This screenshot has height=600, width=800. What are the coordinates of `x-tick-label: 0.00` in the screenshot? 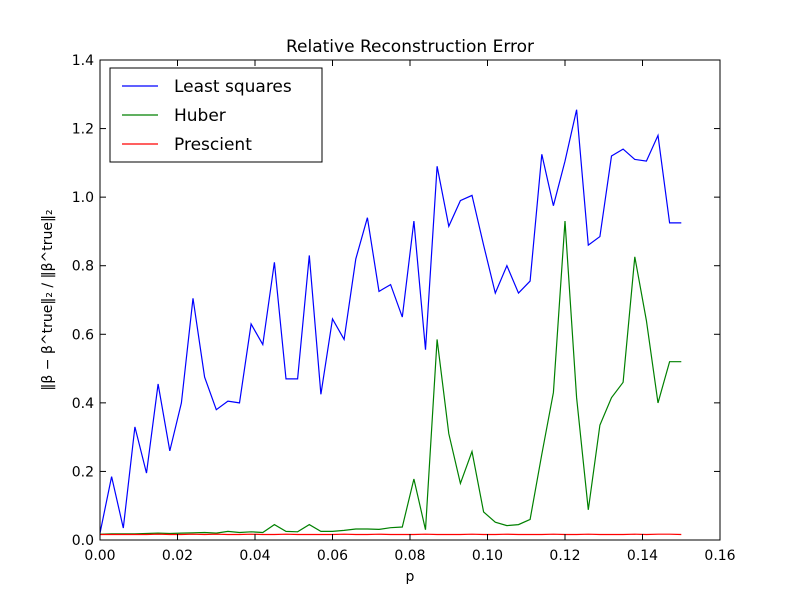 It's located at (99, 556).